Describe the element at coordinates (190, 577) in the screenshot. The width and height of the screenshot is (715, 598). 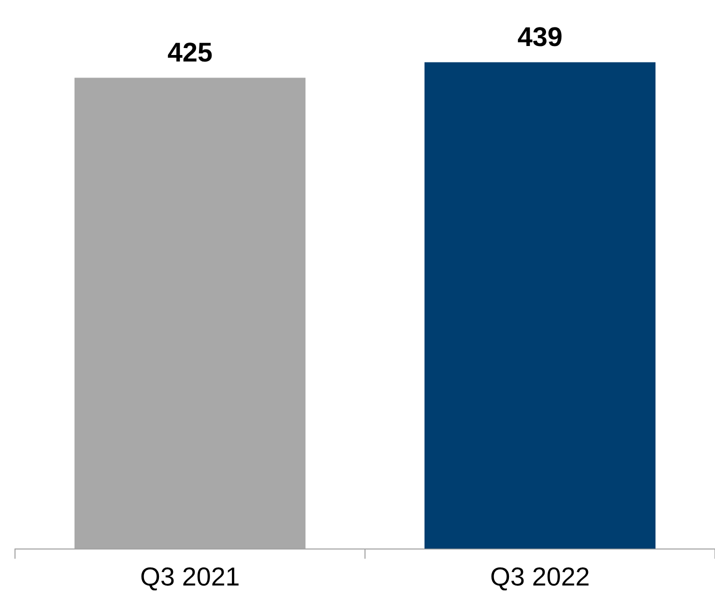
I see `x-tick-label: Q3 2021` at that location.